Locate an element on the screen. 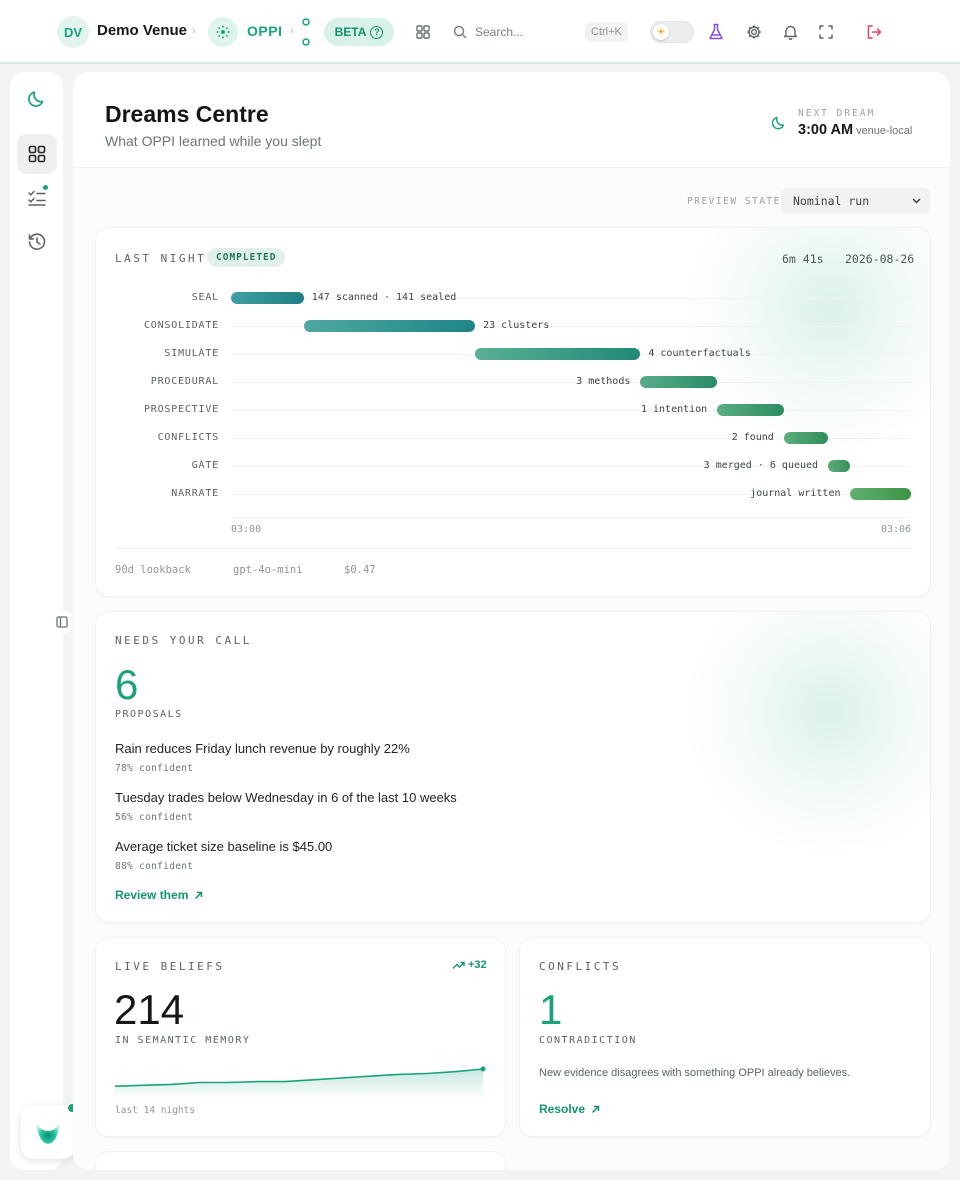 The image size is (960, 1180). review-label: Review them is located at coordinates (152, 895).